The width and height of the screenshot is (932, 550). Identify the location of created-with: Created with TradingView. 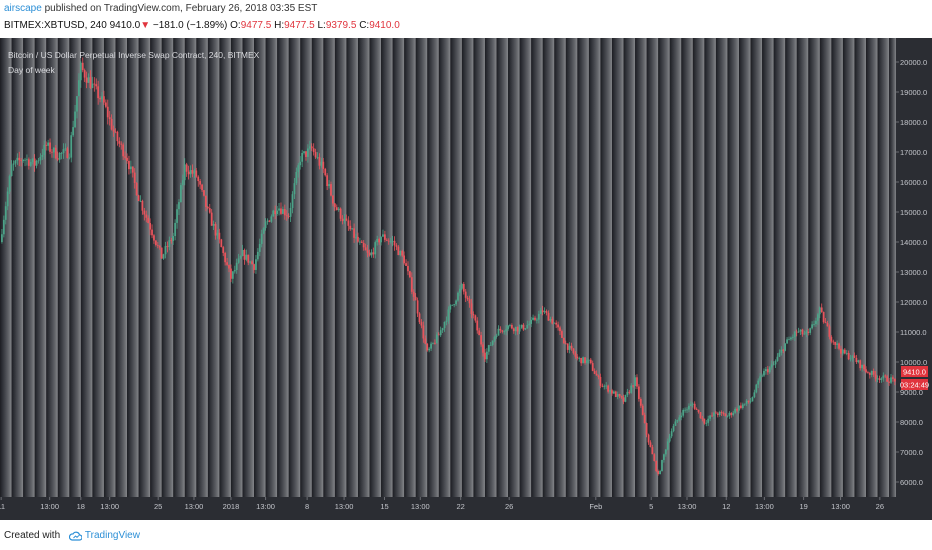
(72, 535).